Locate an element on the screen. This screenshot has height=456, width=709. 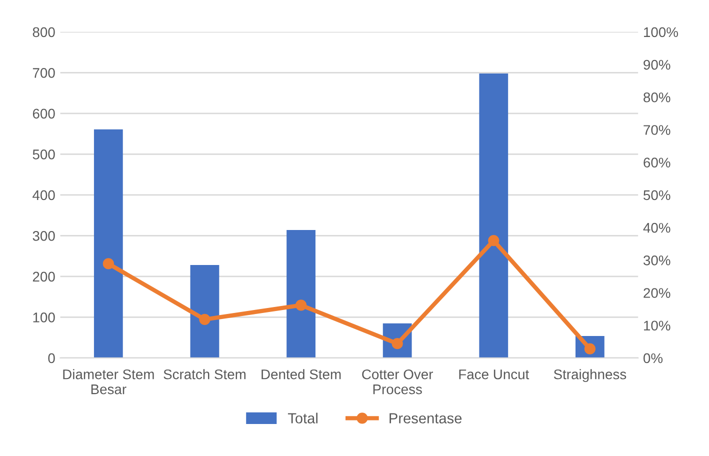
y-tick-label: 400 is located at coordinates (43, 195).